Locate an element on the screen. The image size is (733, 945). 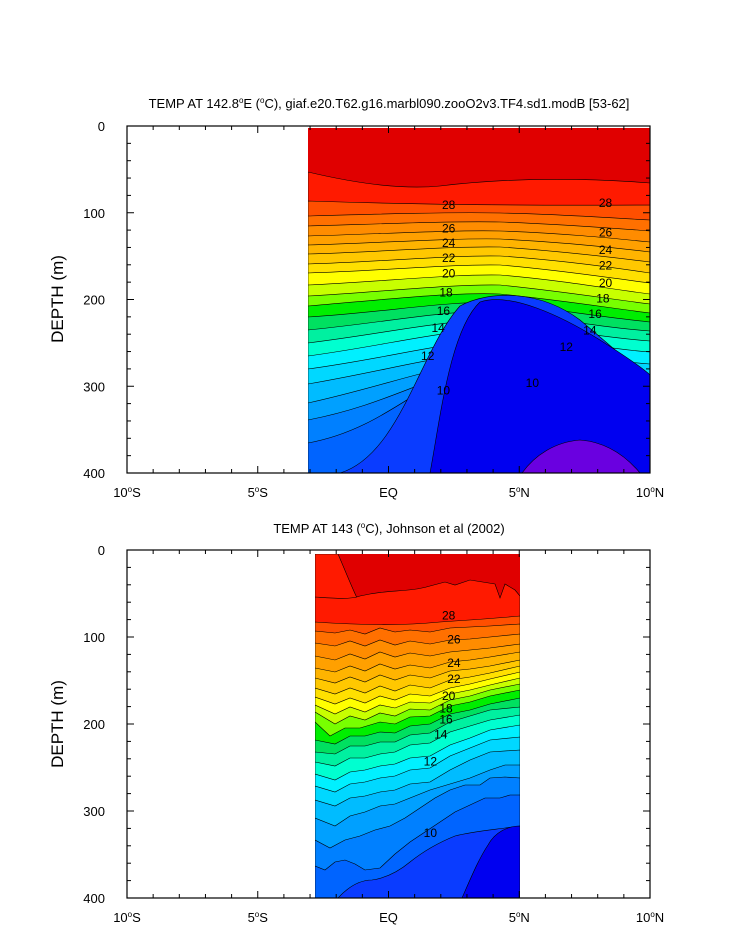
top-y-tick-label: 0 is located at coordinates (101, 126).